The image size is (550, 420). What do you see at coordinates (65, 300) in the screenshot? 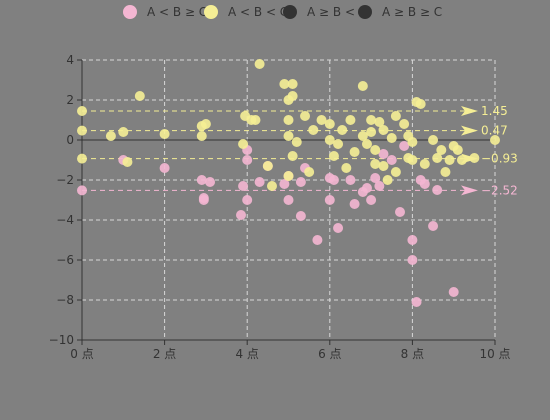
I see `y-tick-label: −8` at bounding box center [65, 300].